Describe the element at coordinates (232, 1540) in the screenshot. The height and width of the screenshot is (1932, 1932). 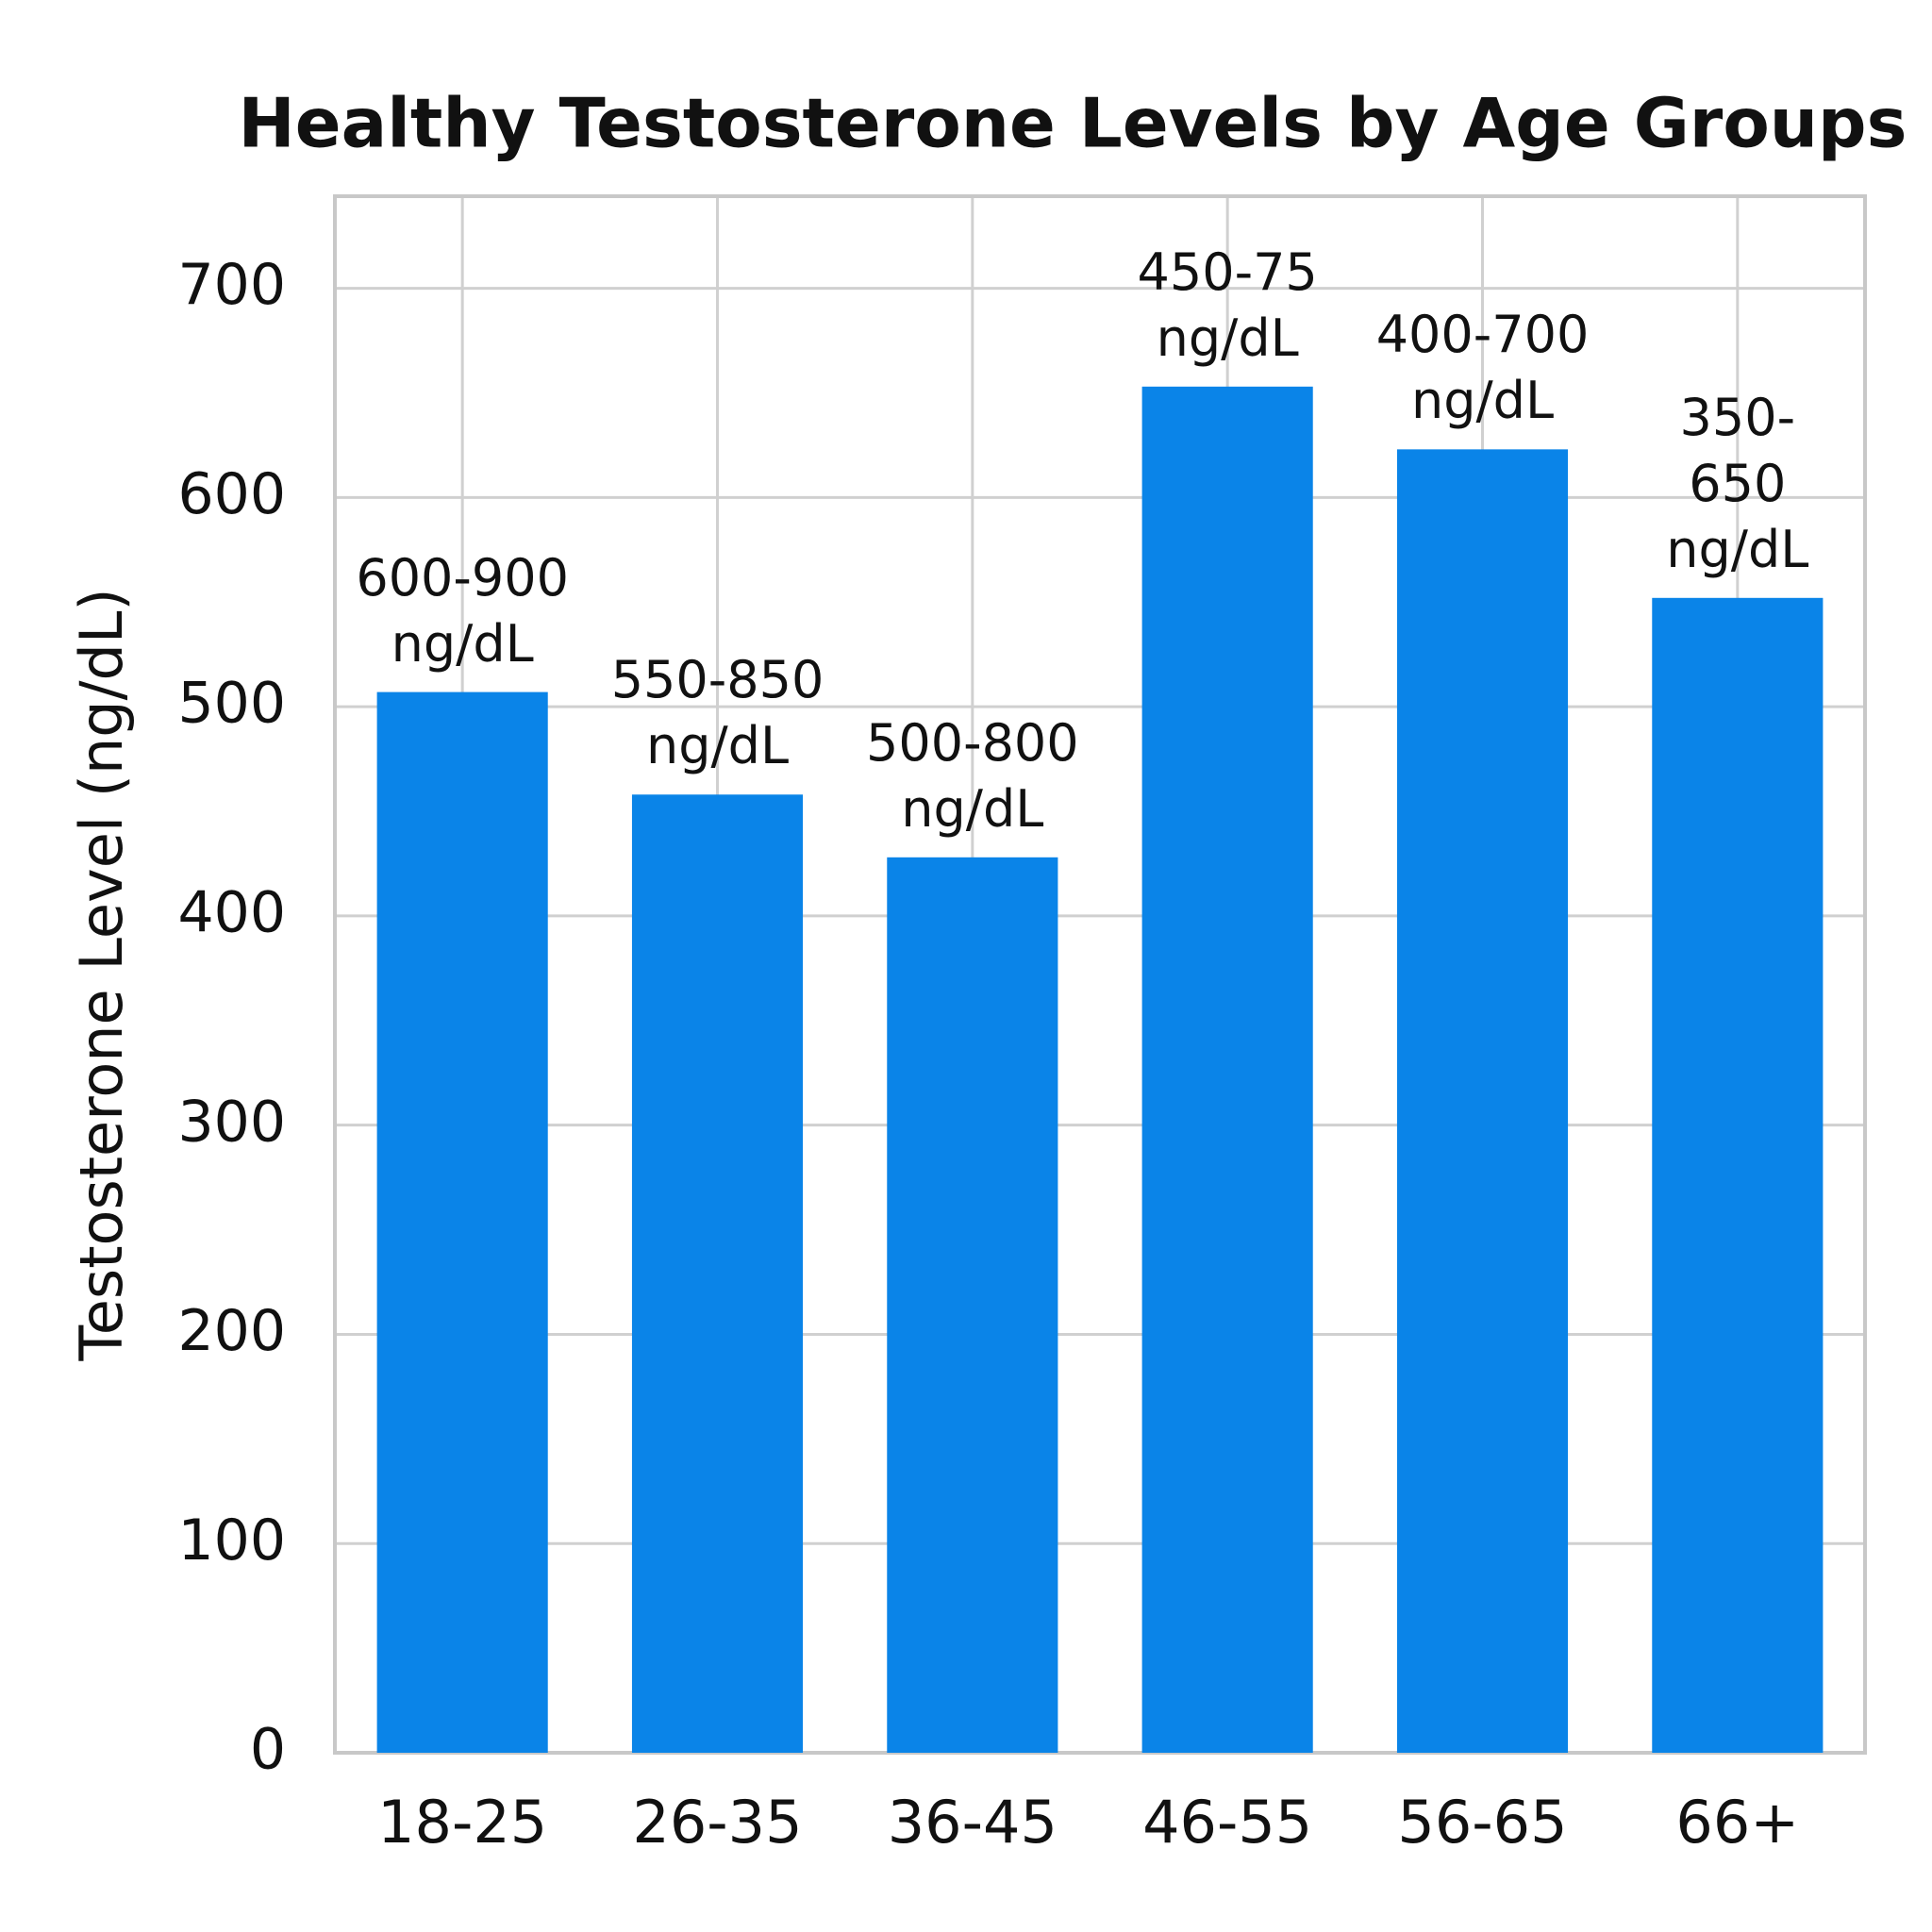
I see `y-tick-label: 100` at that location.